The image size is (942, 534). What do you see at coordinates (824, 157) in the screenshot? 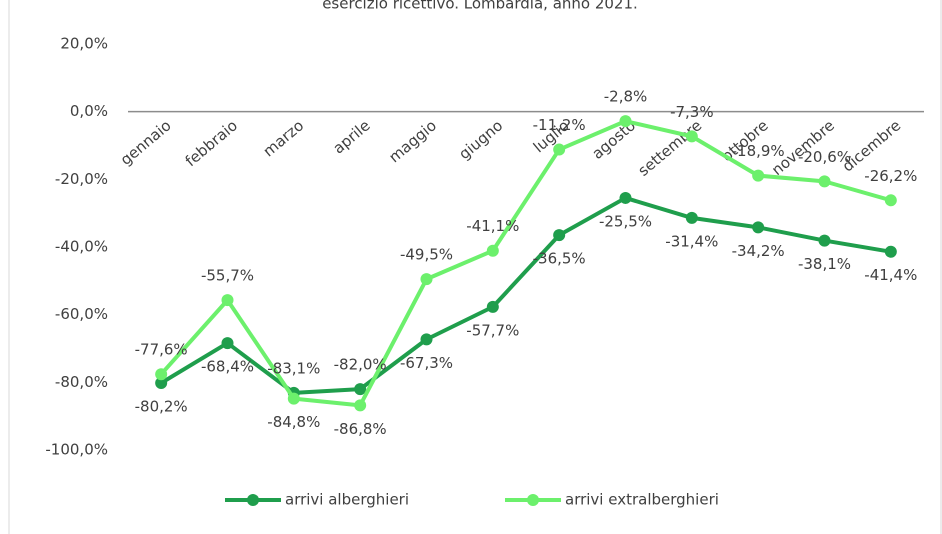
I see `data-label: -20,6%` at bounding box center [824, 157].